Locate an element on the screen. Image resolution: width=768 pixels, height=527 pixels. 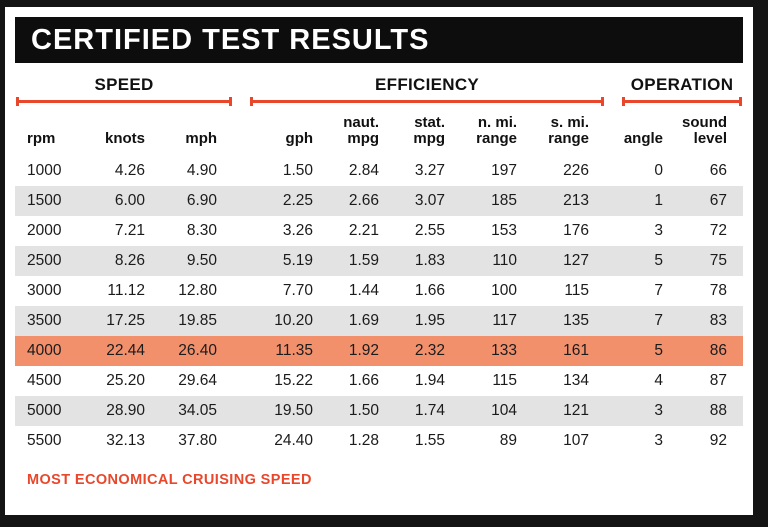
cell-rpm: 3000 is located at coordinates (44, 290).